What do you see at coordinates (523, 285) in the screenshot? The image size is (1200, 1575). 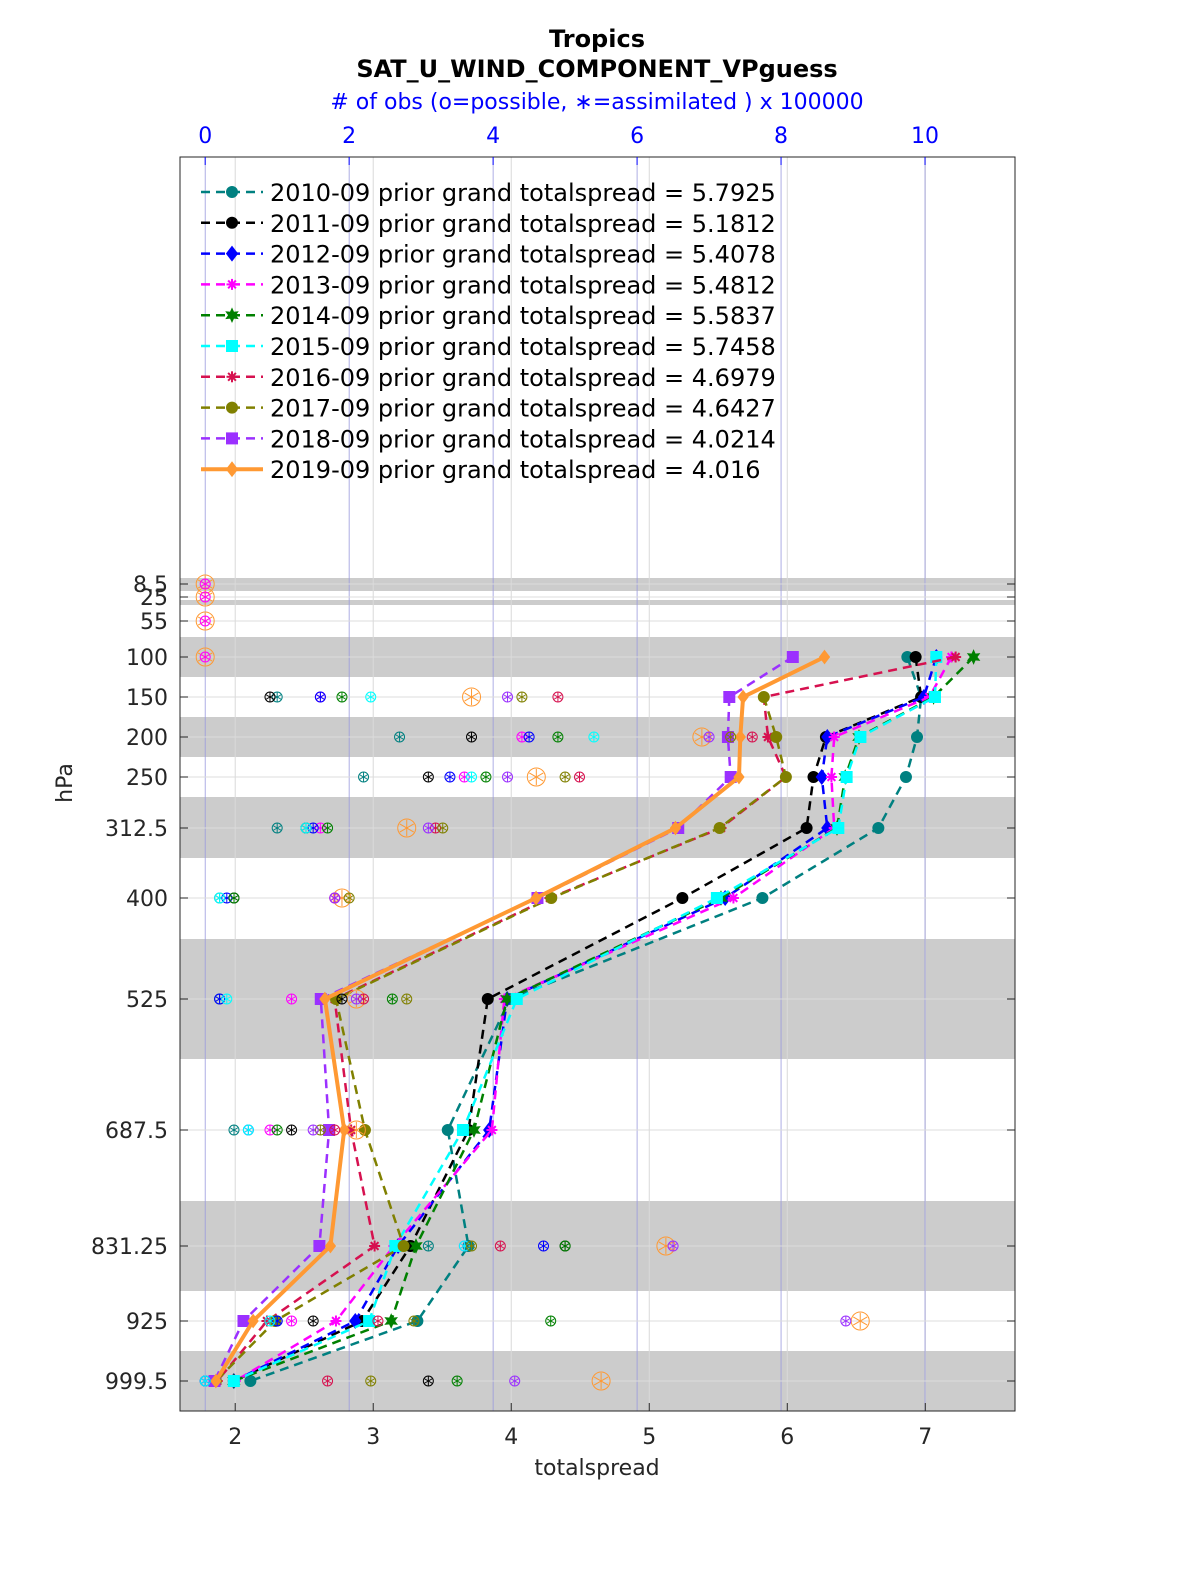 I see `legend-label: 2013-09 prior grand totalspread = 5.4812` at bounding box center [523, 285].